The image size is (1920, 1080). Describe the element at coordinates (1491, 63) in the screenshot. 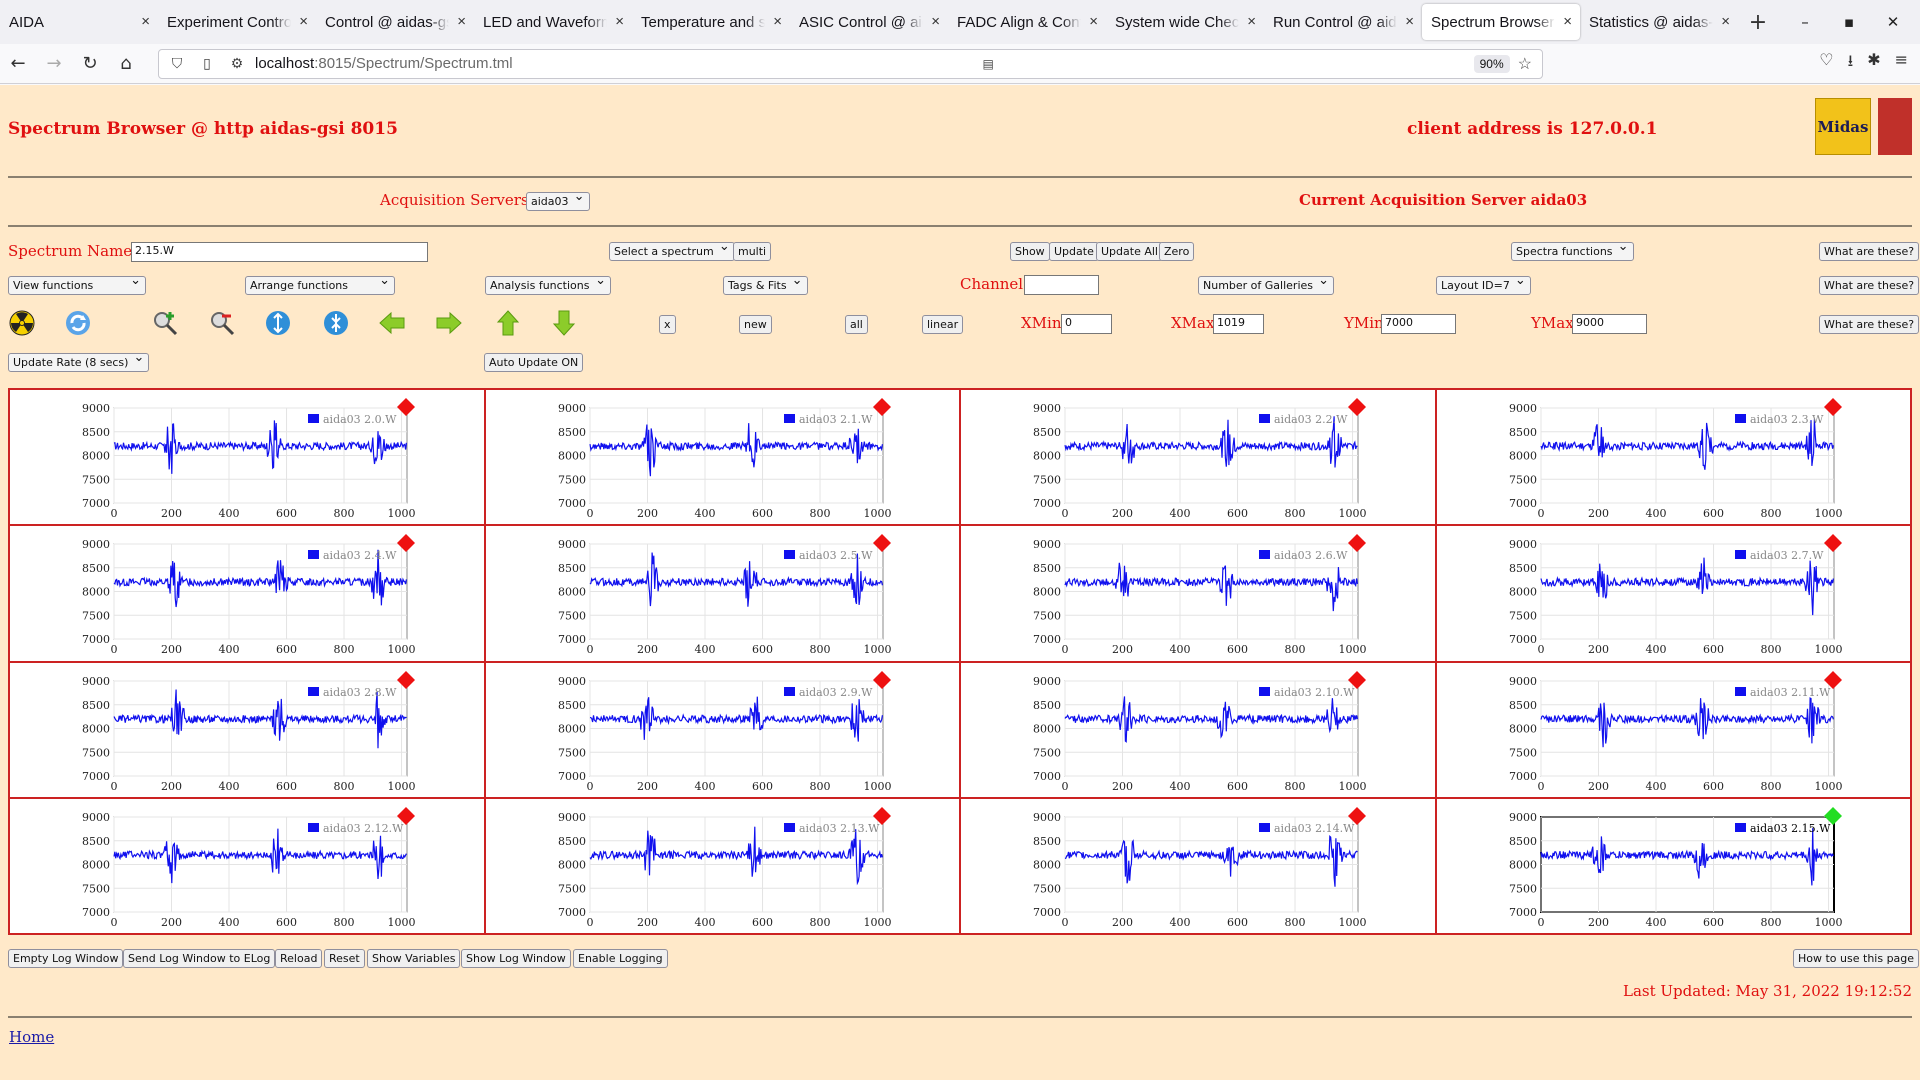

I see `zoom-level: 90%` at that location.